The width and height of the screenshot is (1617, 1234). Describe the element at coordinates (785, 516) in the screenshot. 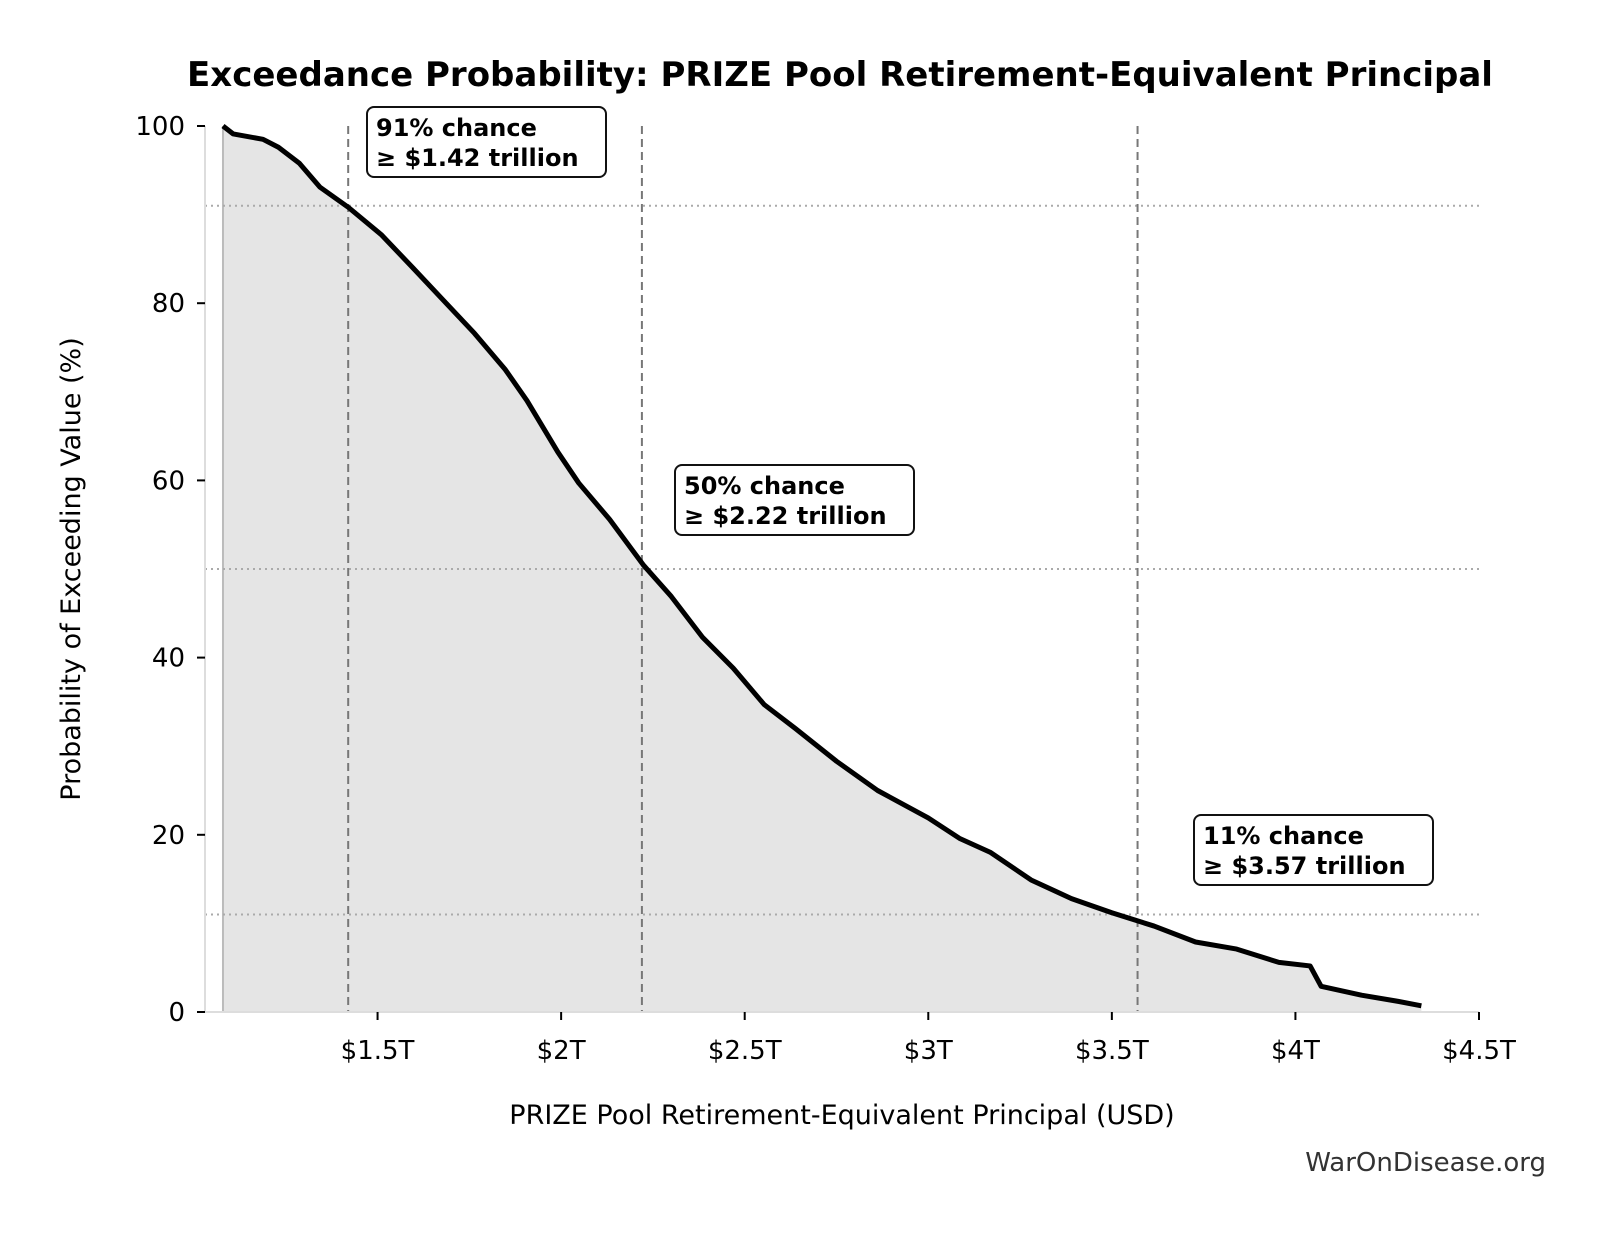

I see `annotation-line2: ≥ $2.22 trillion` at that location.